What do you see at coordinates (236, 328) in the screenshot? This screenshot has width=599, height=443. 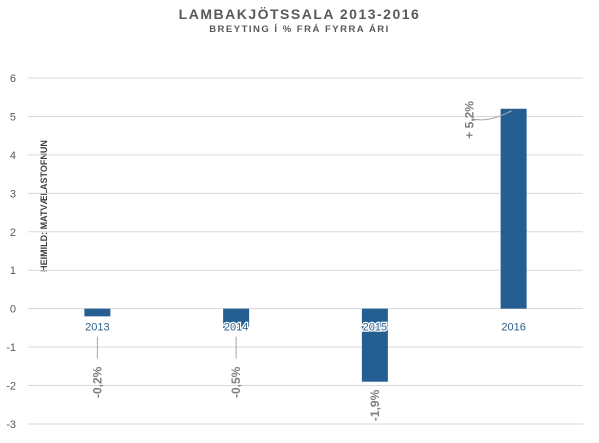 I see `x-tick-label: 2014` at bounding box center [236, 328].